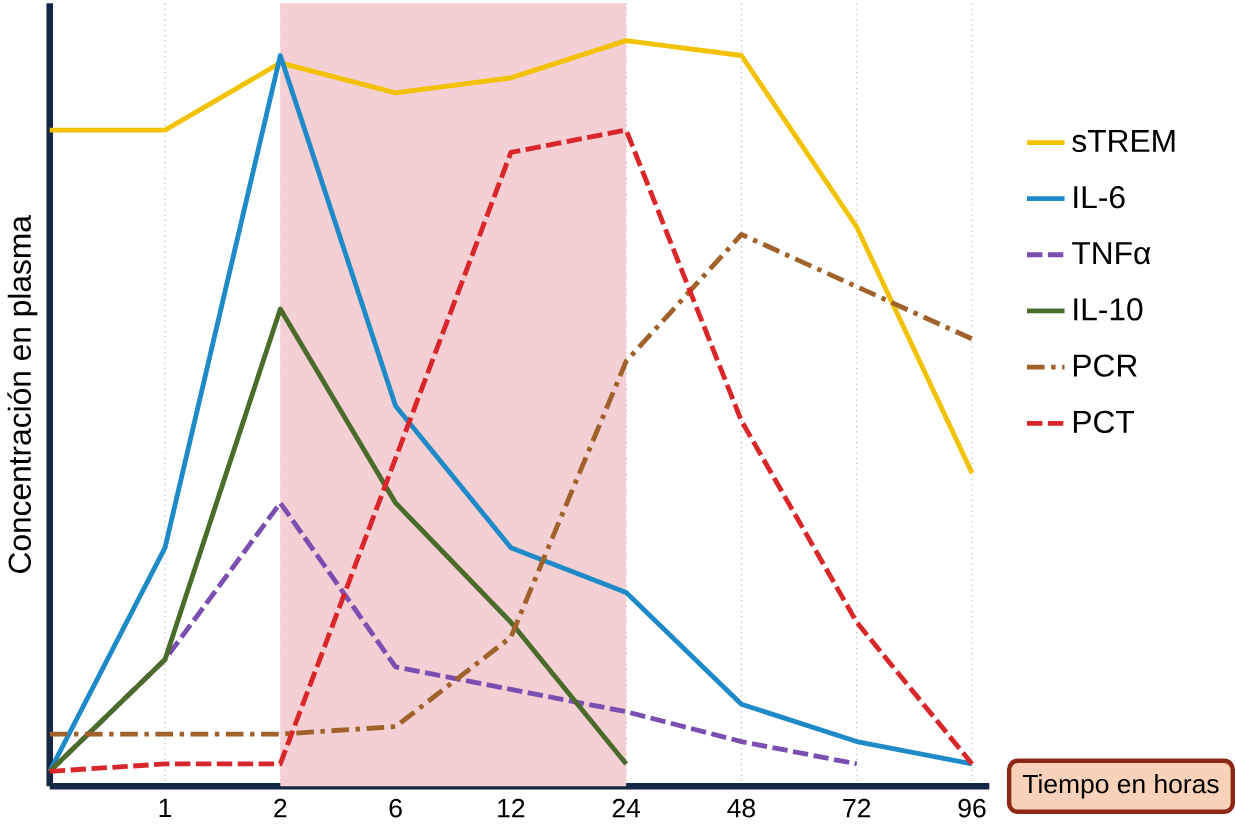 The height and width of the screenshot is (825, 1235). Describe the element at coordinates (1105, 365) in the screenshot. I see `legend-label: PCR` at that location.